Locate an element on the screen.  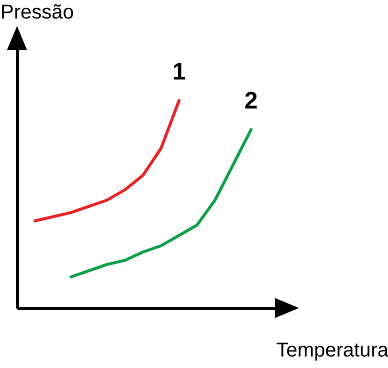
y-axis-title: Pressão is located at coordinates (37, 13).